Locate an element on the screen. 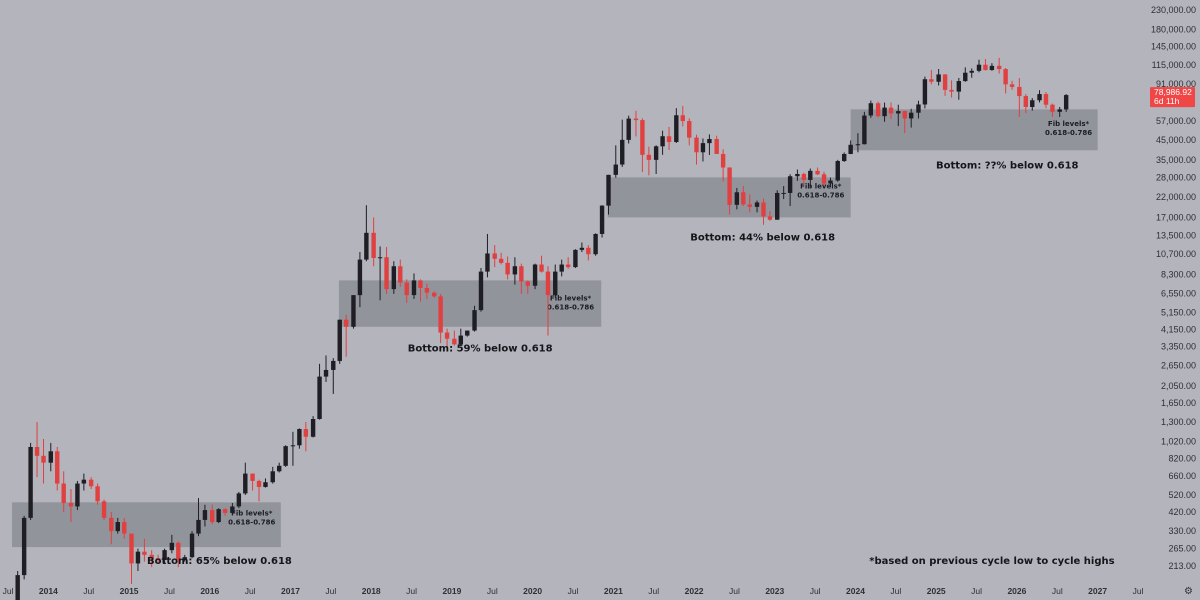 This screenshot has width=1200, height=600. x-tick-label: 2018 is located at coordinates (371, 591).